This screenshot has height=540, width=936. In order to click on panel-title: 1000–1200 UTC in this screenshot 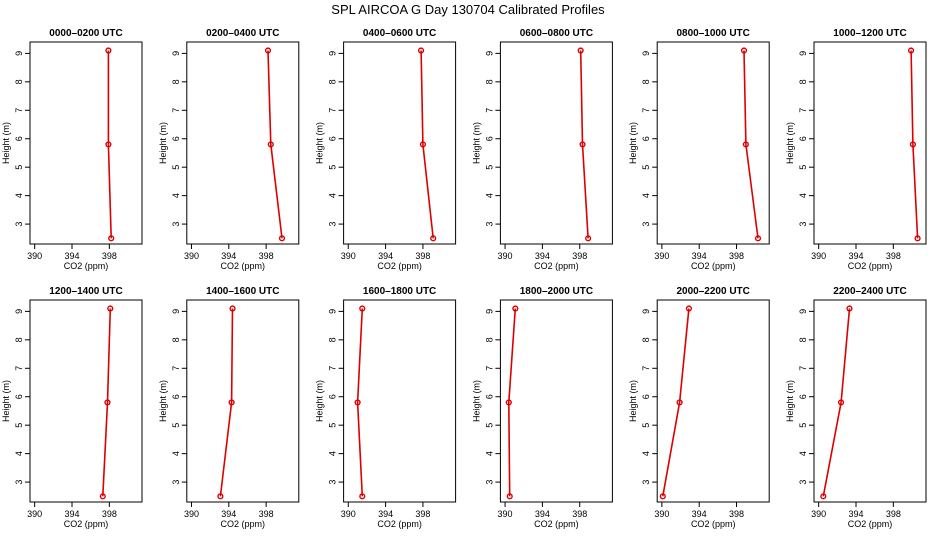, I will do `click(869, 33)`.